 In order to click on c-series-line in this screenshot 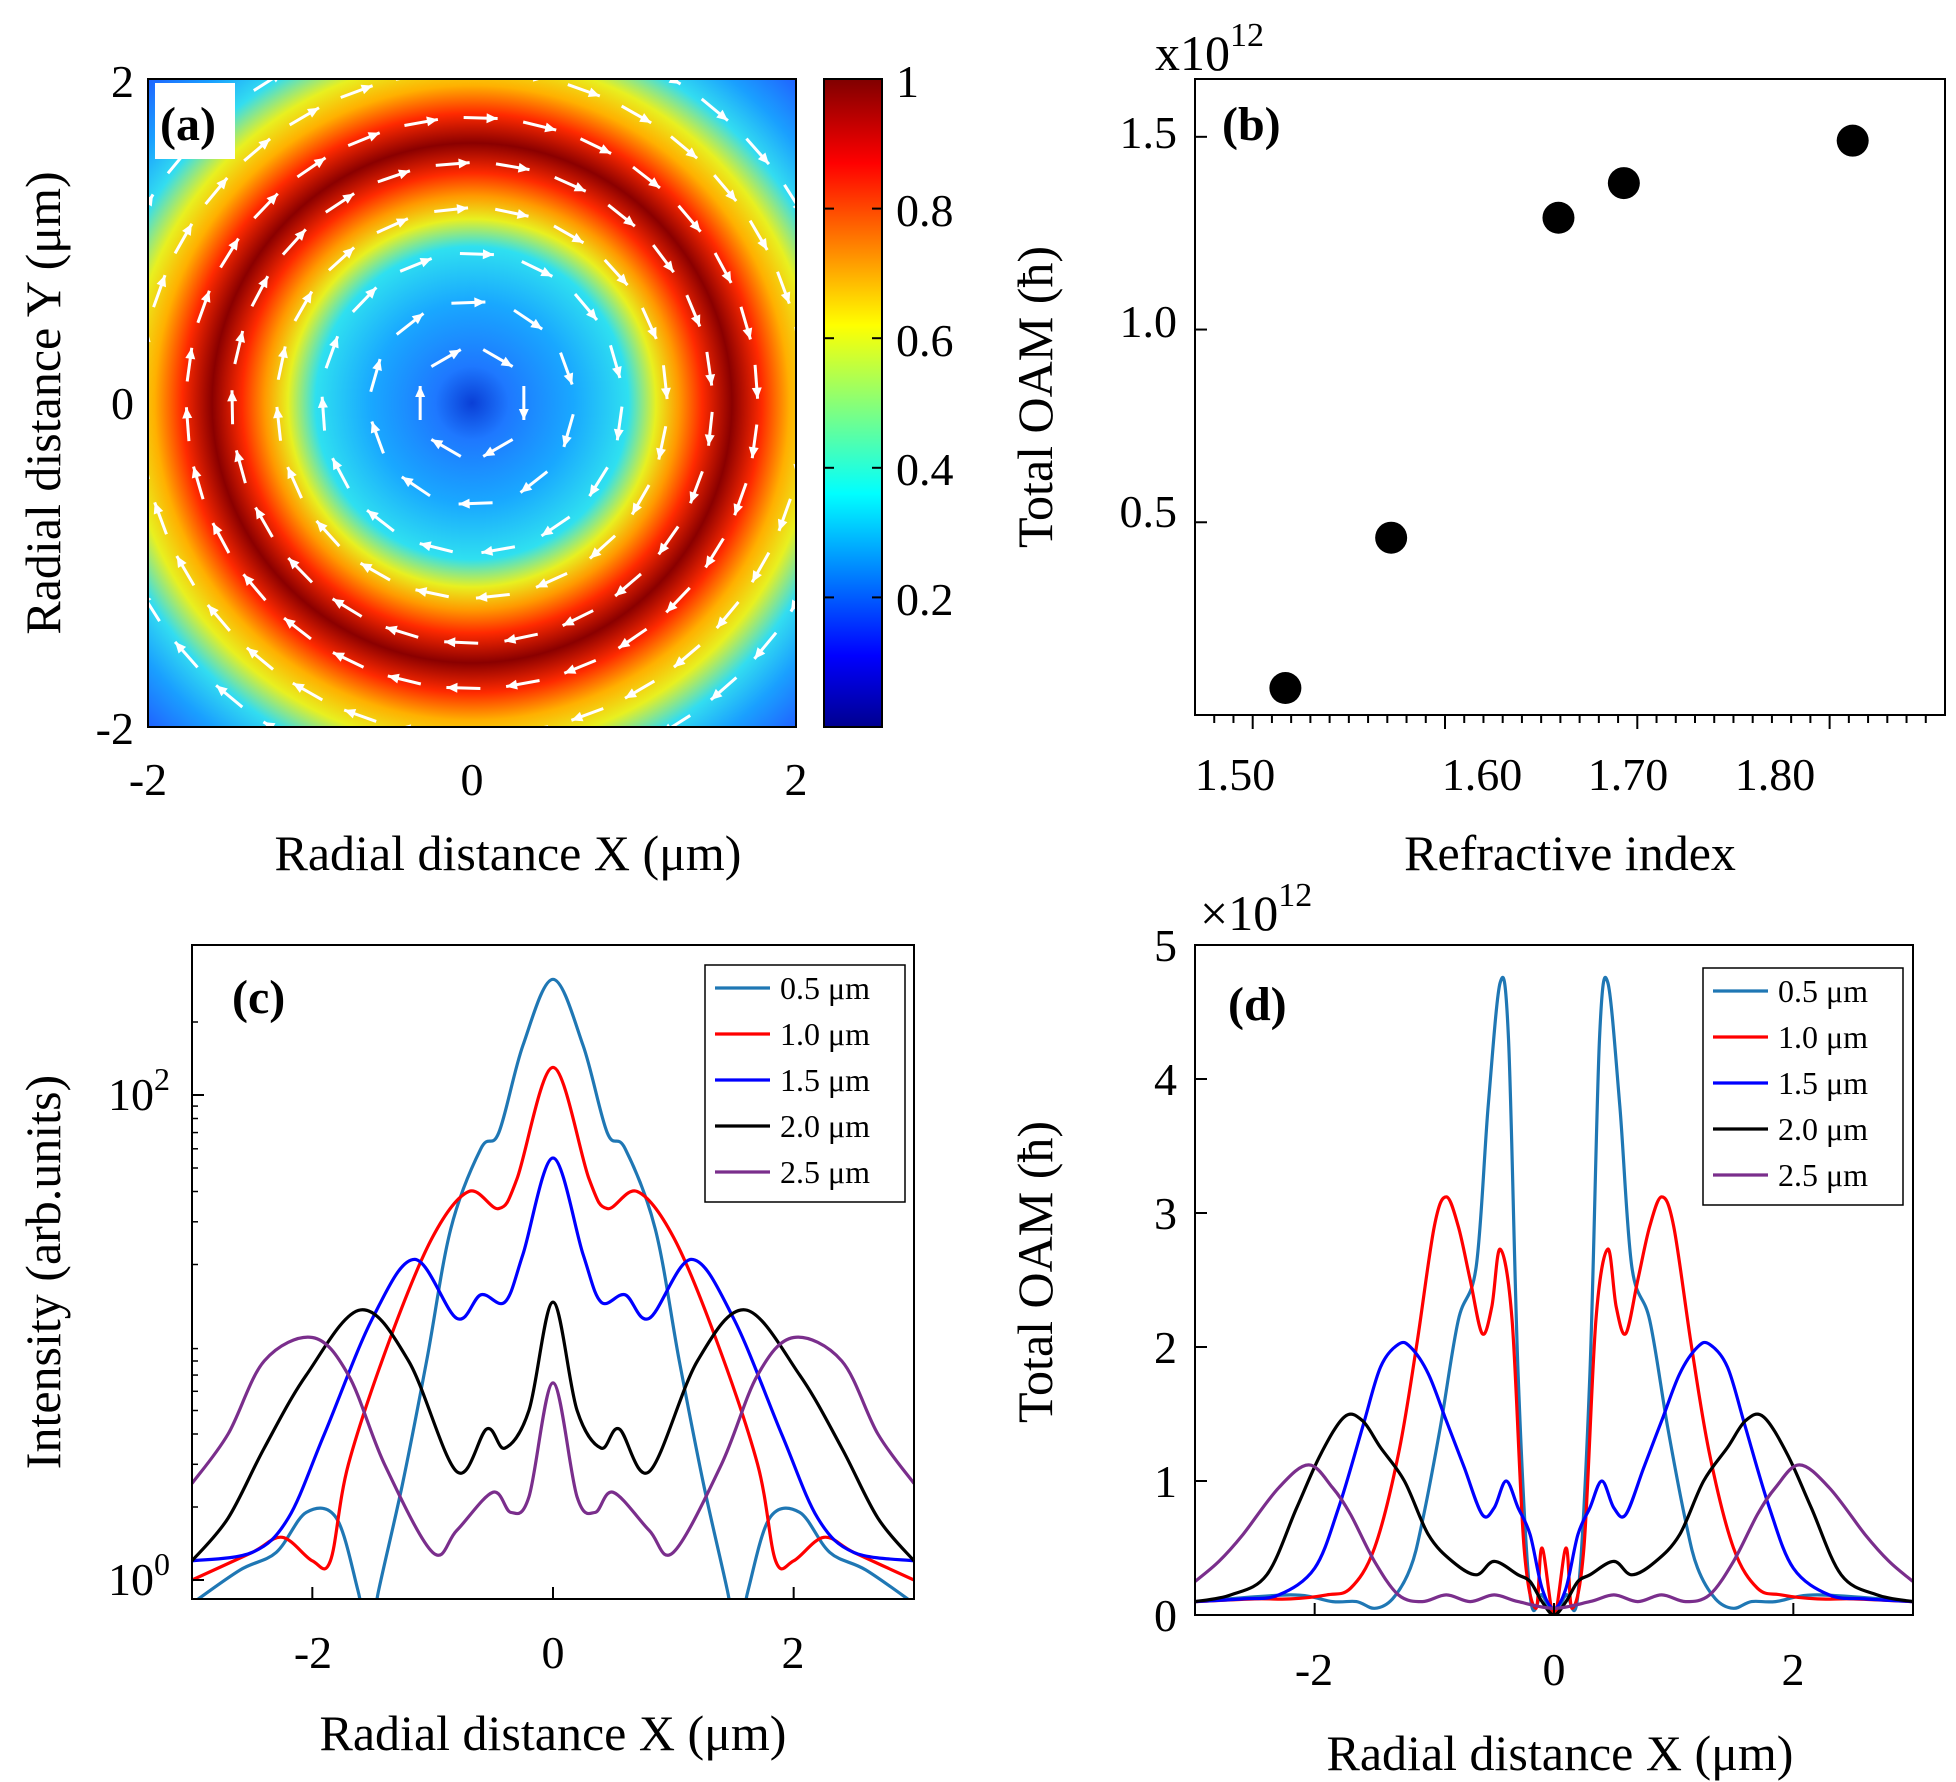, I will do `click(553, 1323)`.